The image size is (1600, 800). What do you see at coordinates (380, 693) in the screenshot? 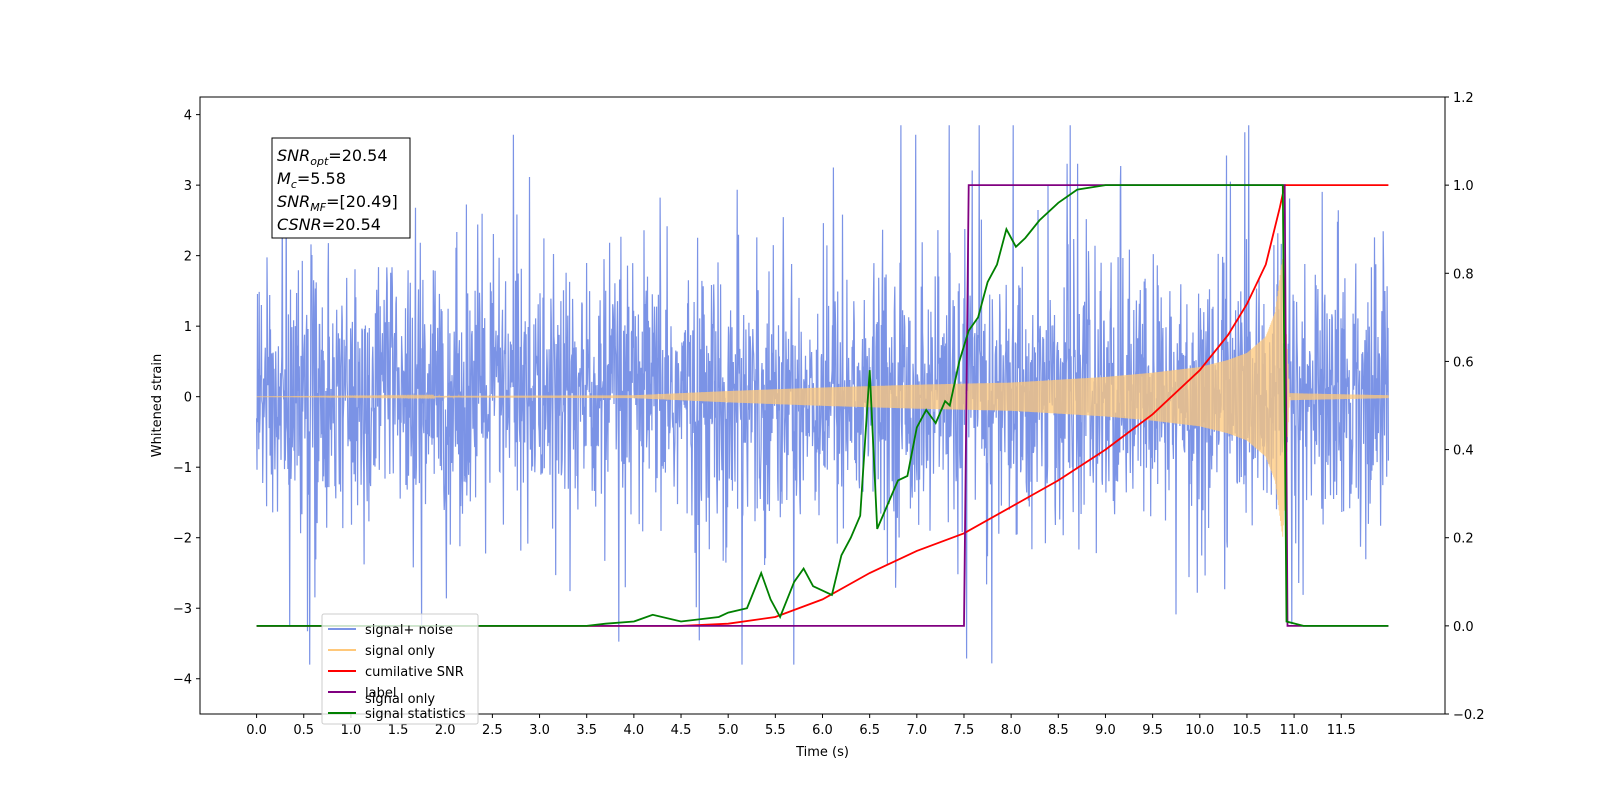
I see `legend-label: label` at bounding box center [380, 693].